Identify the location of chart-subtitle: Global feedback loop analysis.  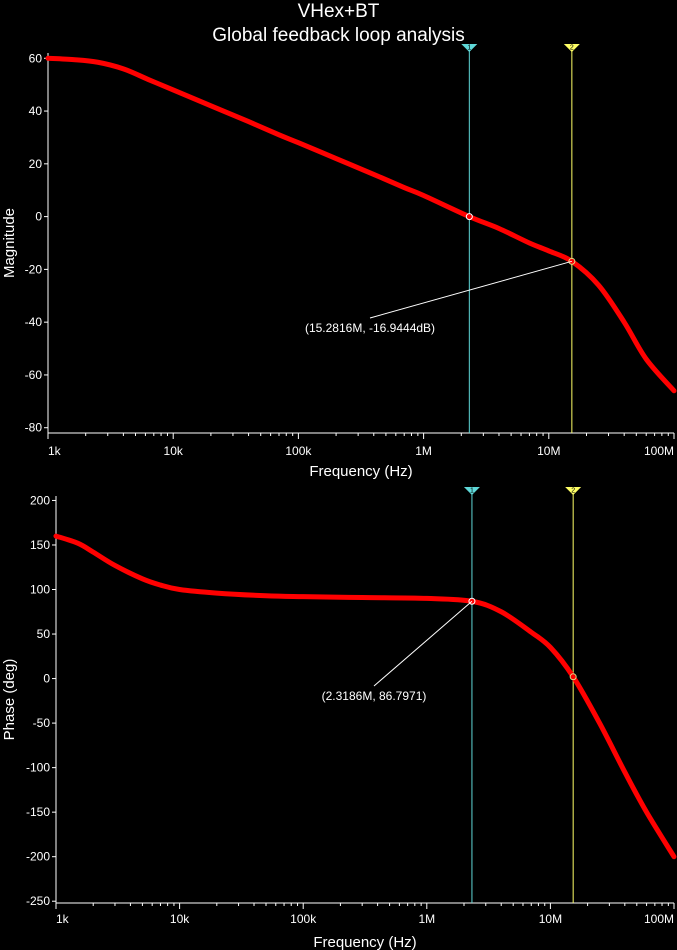
(338, 35).